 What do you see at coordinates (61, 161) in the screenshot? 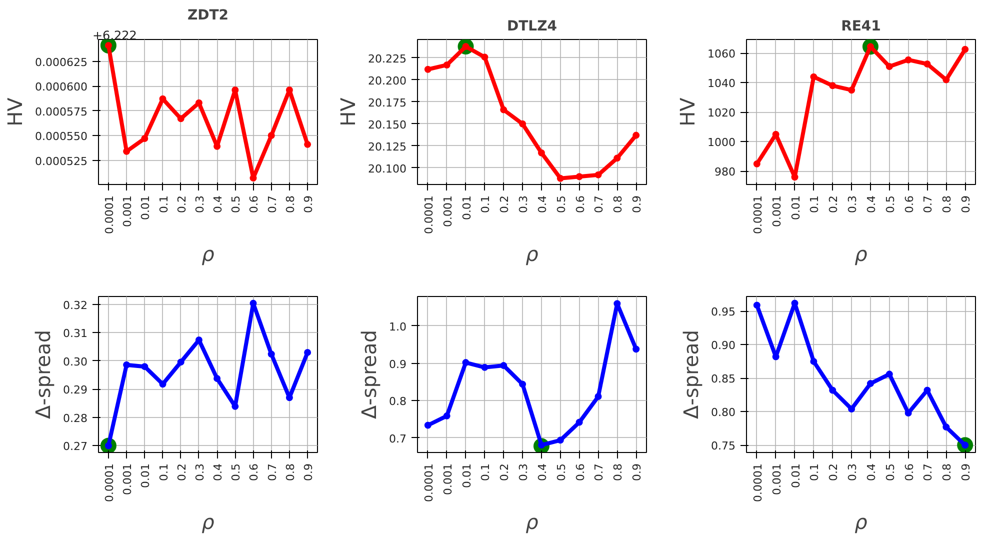
I see `y-tick-label: 0.000525` at bounding box center [61, 161].